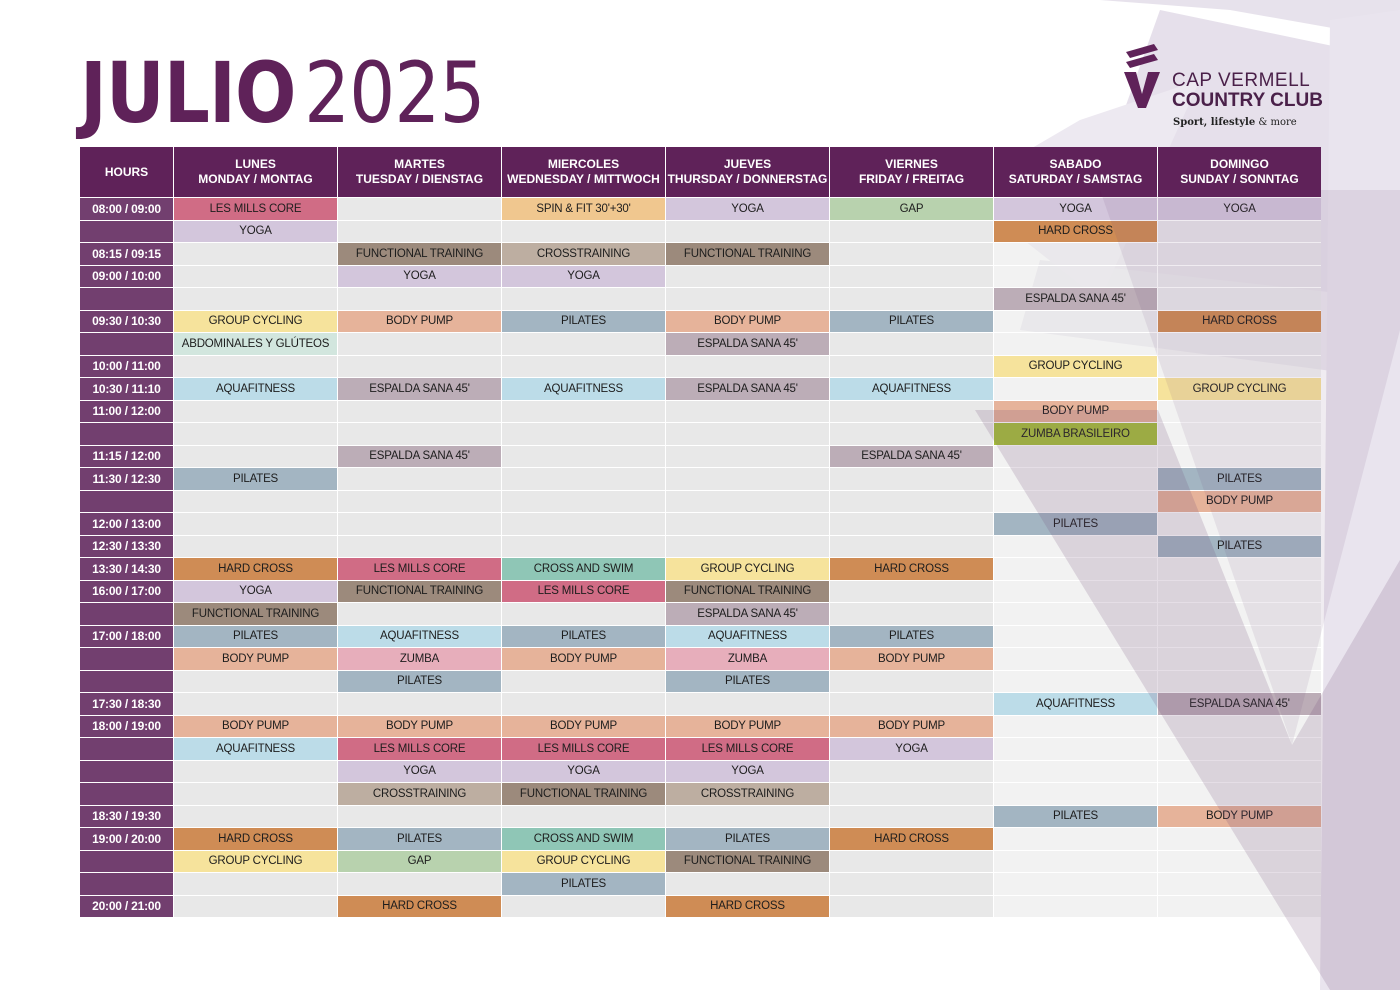 The image size is (1400, 990). What do you see at coordinates (1241, 80) in the screenshot?
I see `logo-name-line1: CAP VERMELL` at bounding box center [1241, 80].